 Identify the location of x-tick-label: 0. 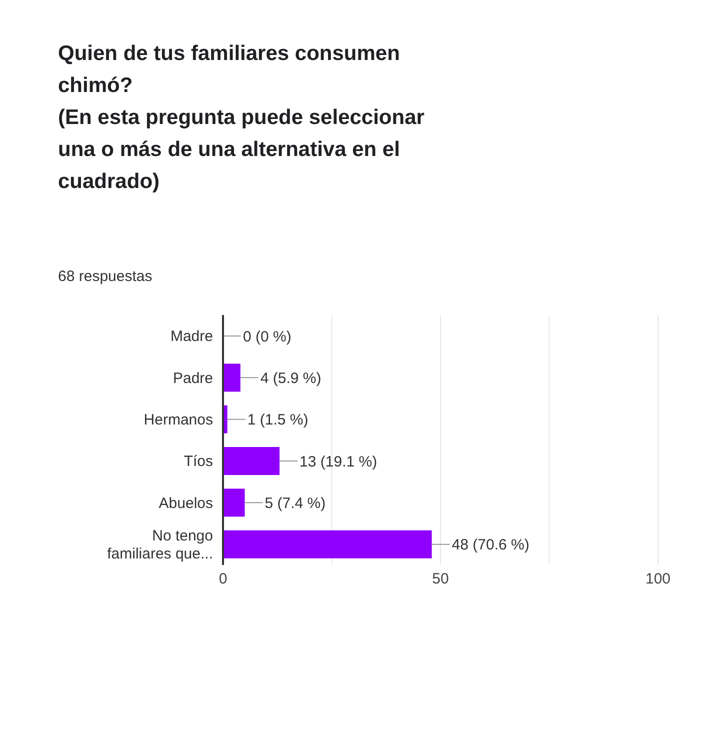
(223, 579).